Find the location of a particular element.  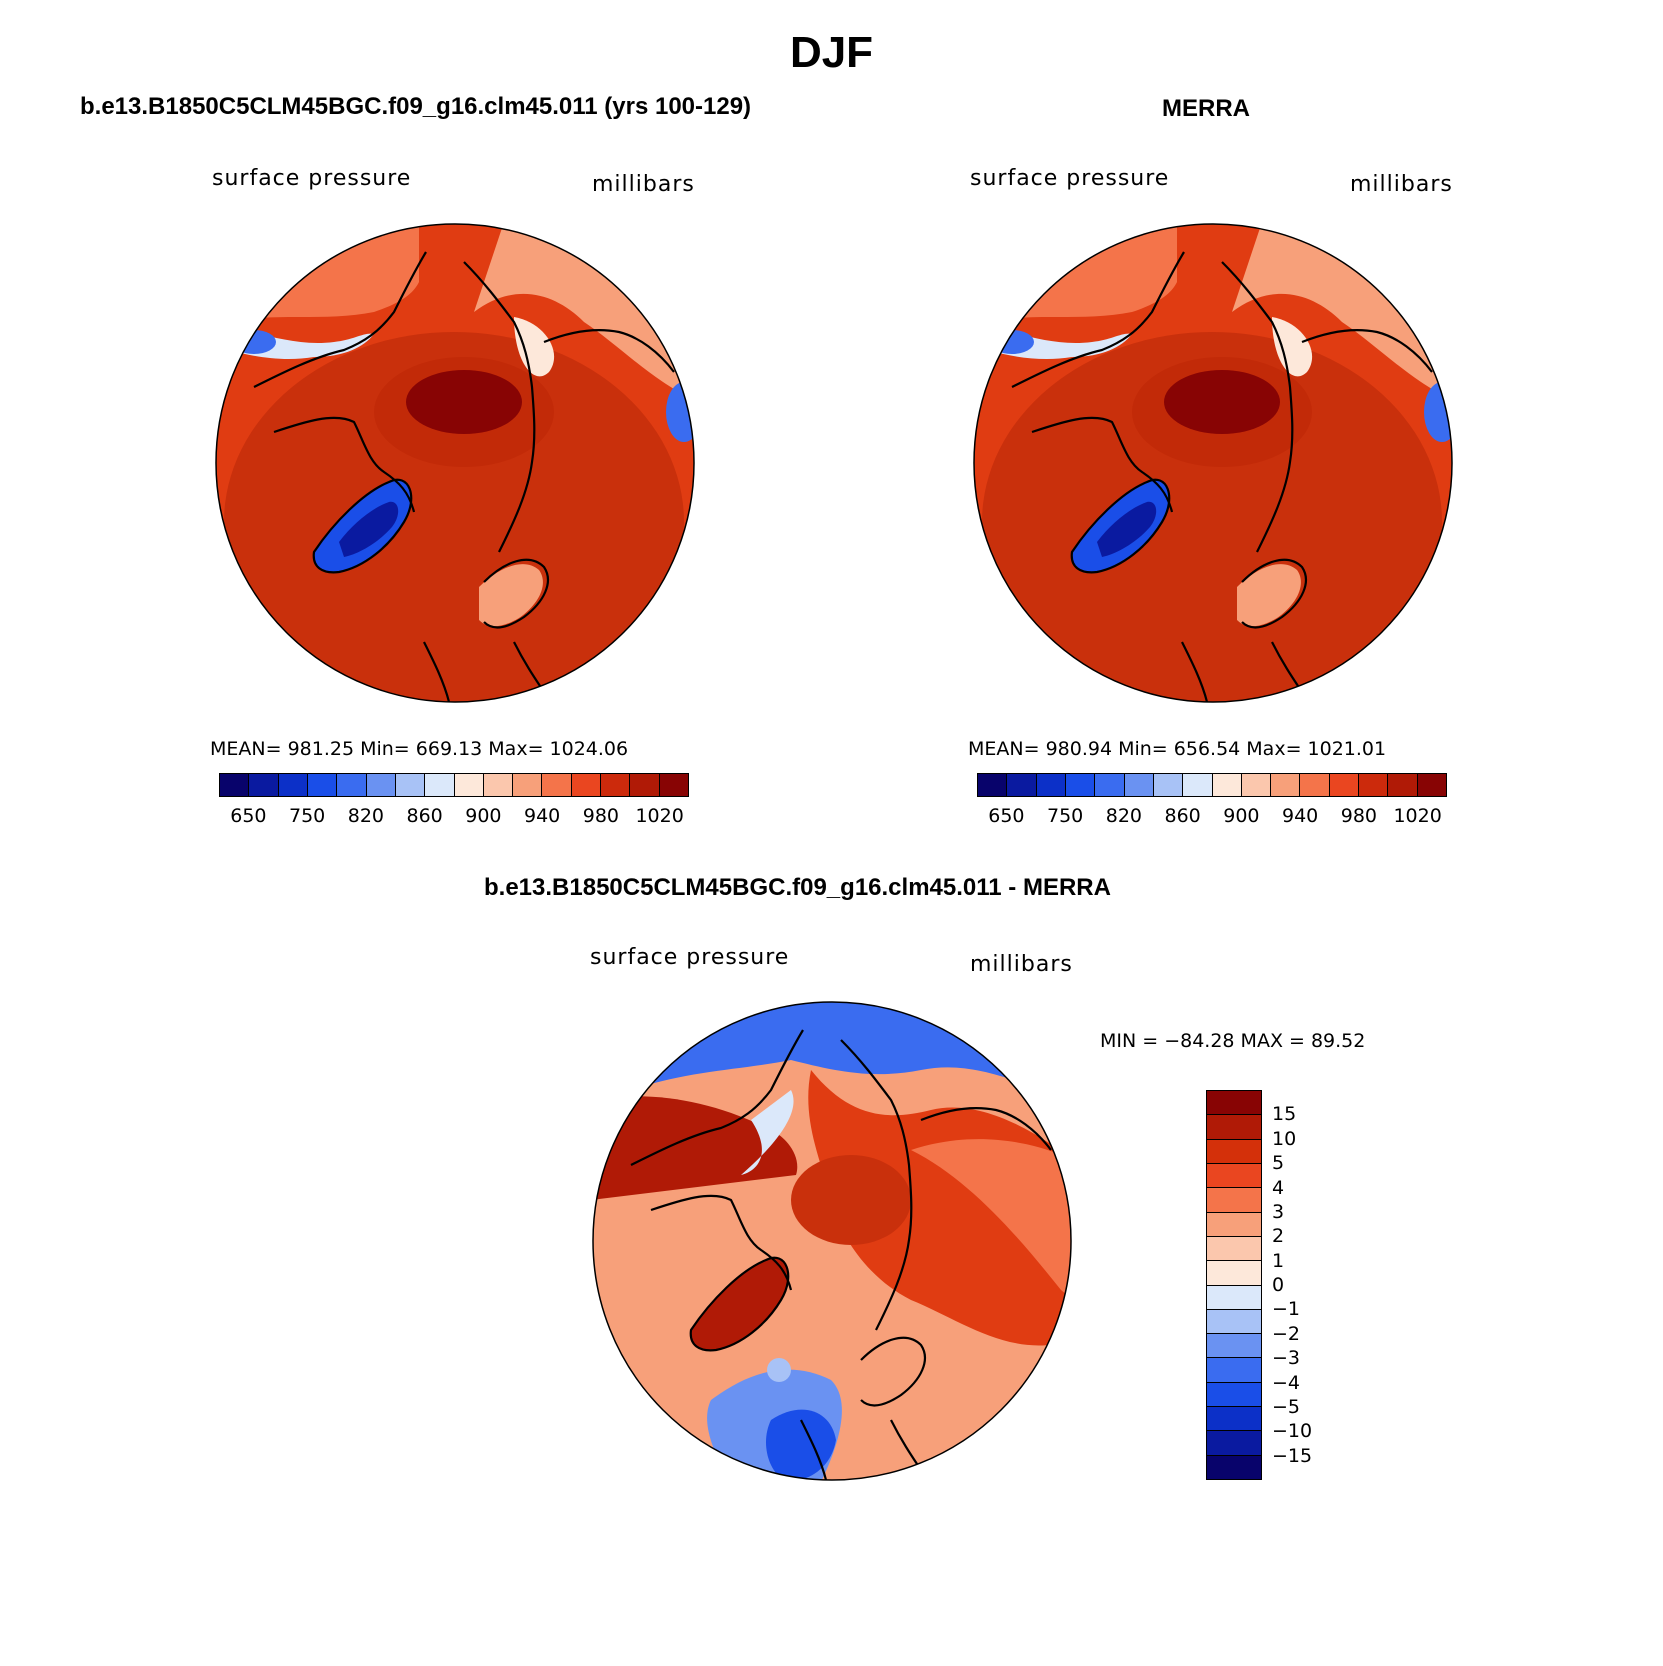

diff-panel-colorbar-ticks: 15 10 5 4 3 2 1 0 −1 −2 −3 −4 −5 −10 −15 is located at coordinates (1312, 1285).